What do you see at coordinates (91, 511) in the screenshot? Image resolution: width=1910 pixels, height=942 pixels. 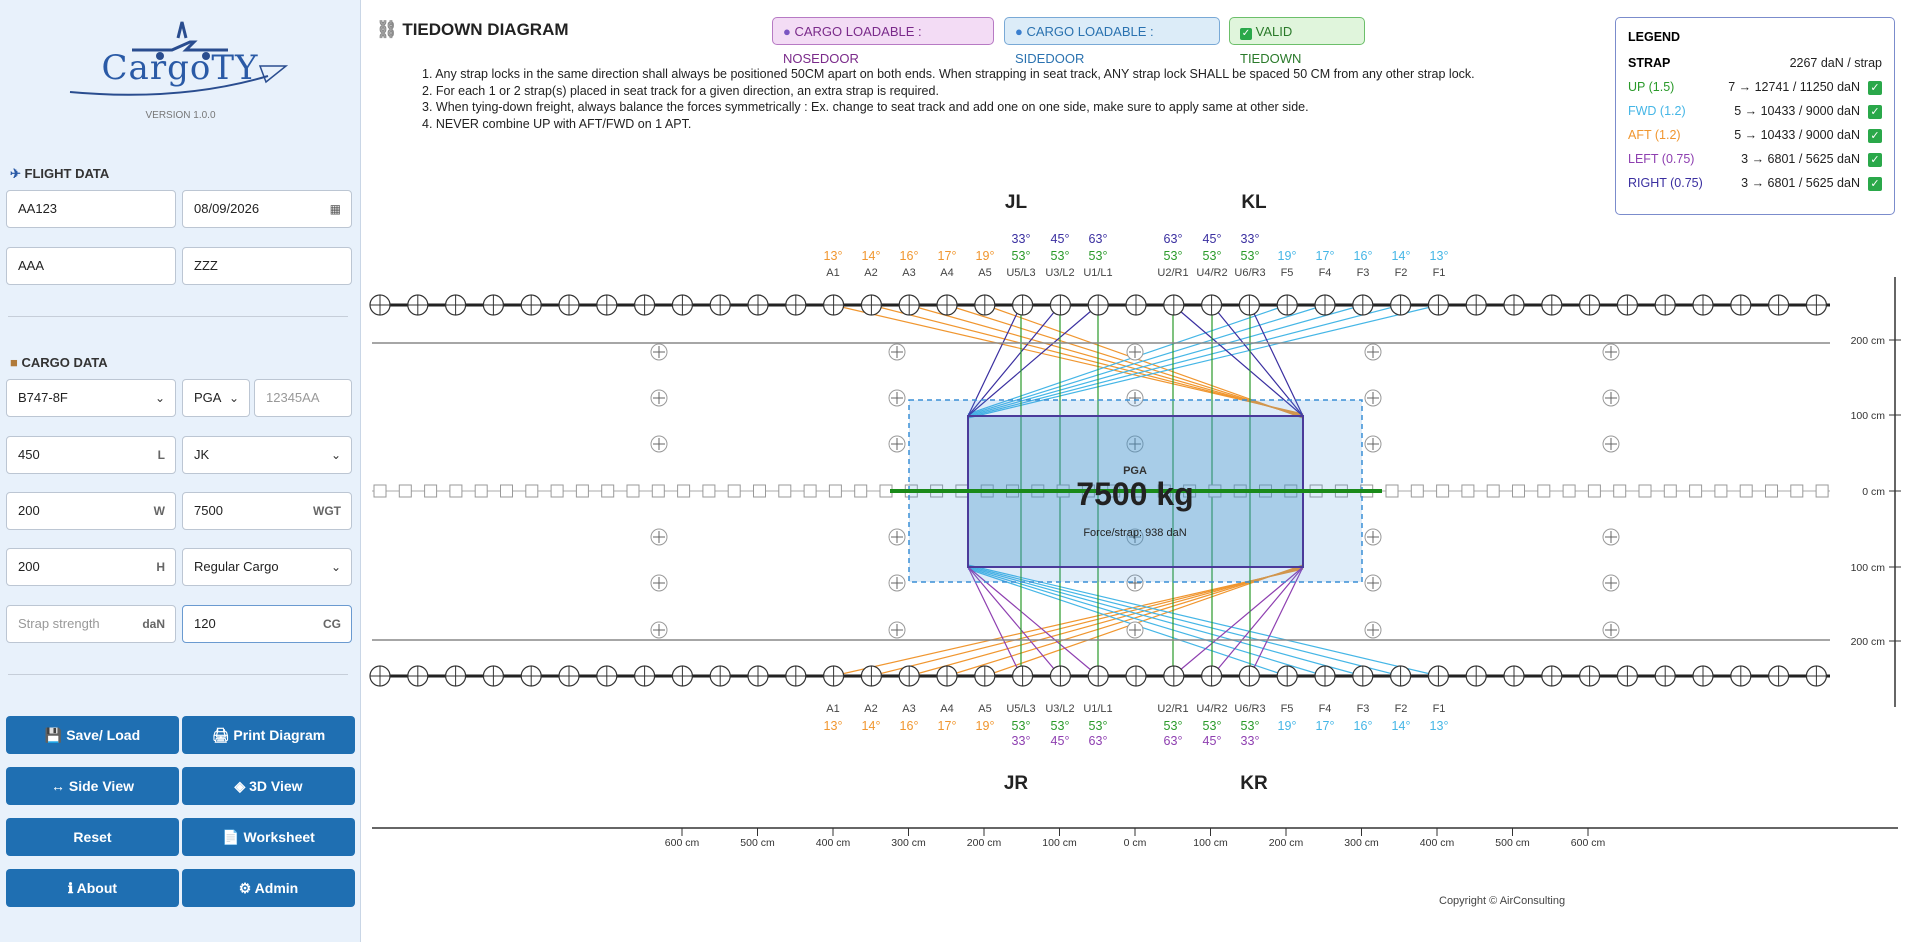 I see `width-input: 200 W` at bounding box center [91, 511].